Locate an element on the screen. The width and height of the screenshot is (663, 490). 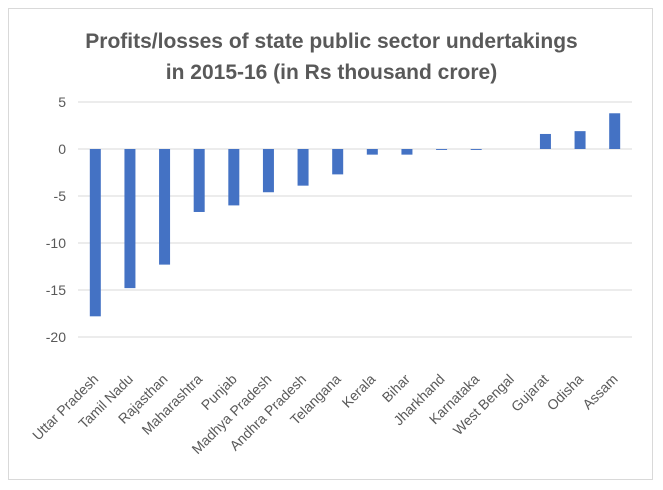
x-tick-label: Assam is located at coordinates (600, 392).